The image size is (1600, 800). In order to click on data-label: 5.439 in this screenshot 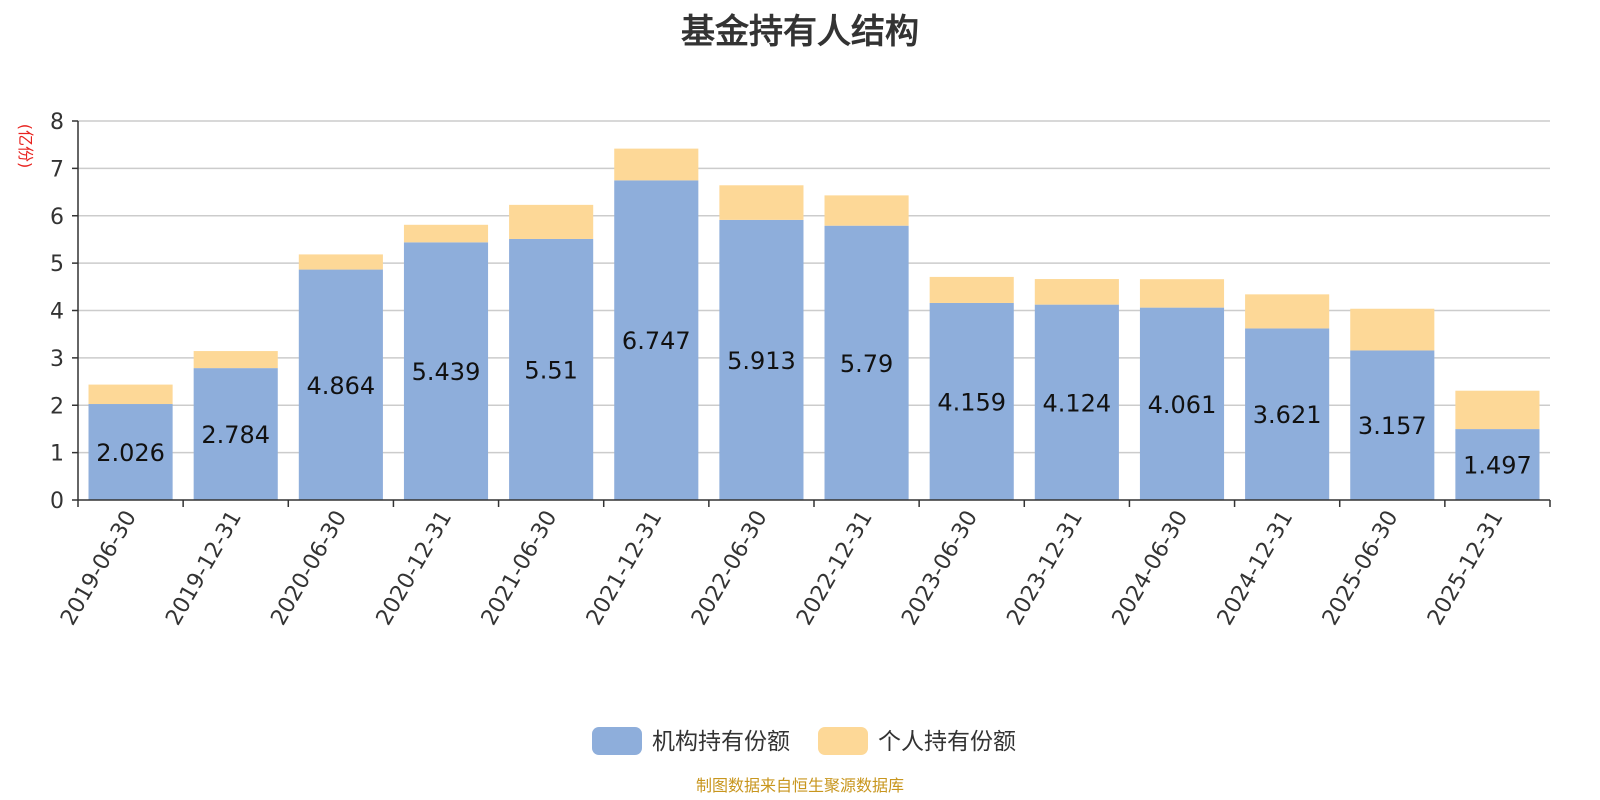, I will do `click(446, 372)`.